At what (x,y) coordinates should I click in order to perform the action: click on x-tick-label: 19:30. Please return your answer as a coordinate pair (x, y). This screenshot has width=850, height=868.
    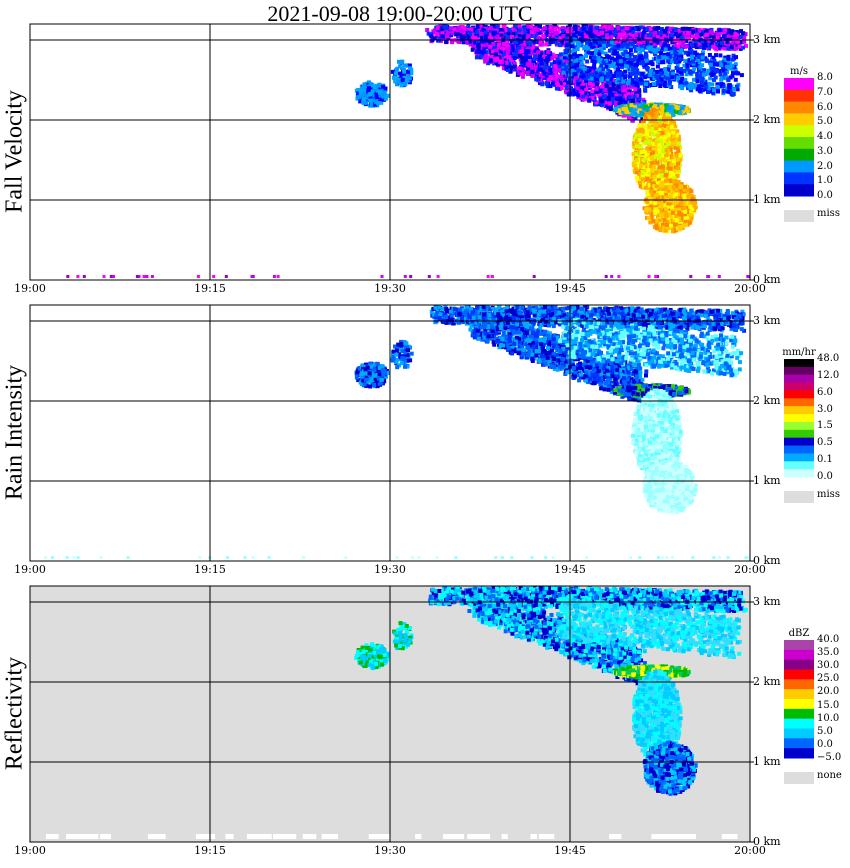
    Looking at the image, I should click on (390, 288).